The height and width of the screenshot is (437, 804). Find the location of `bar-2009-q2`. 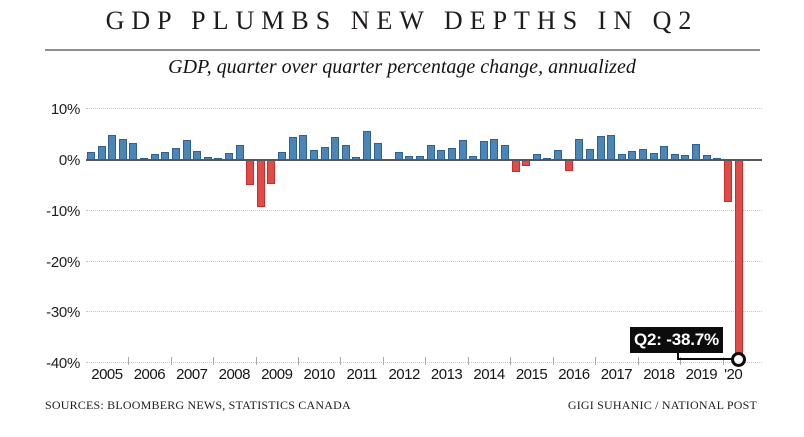

bar-2009-q2 is located at coordinates (271, 172).